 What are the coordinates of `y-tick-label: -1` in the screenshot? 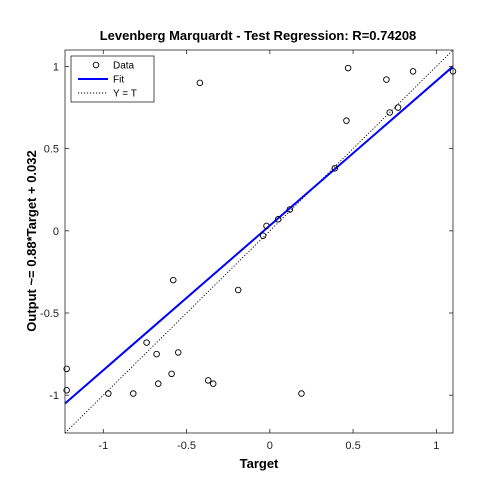 It's located at (54, 396).